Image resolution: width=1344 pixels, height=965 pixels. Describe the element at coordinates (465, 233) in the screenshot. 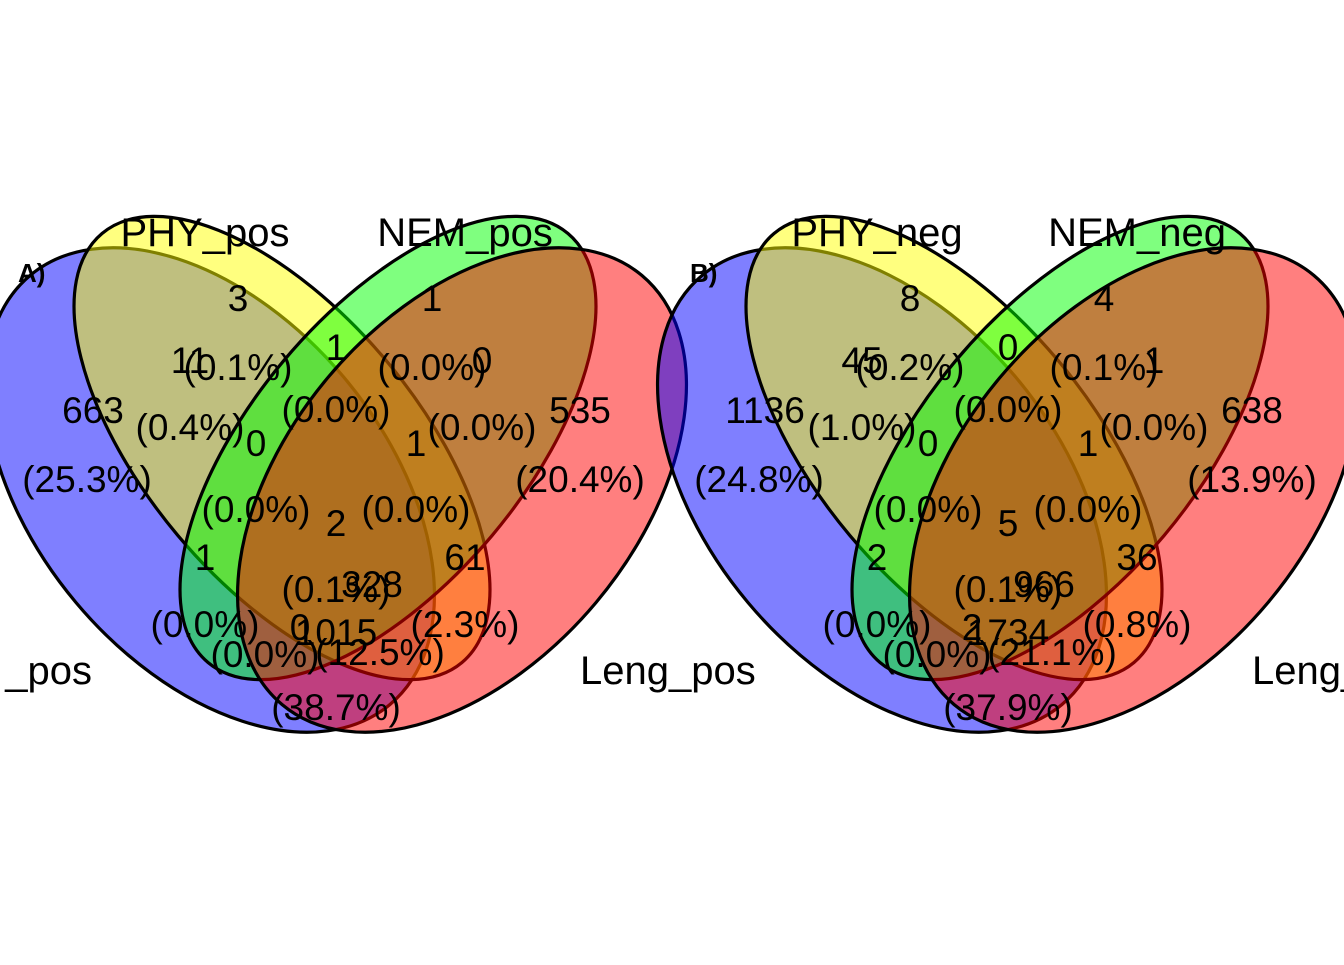

I see `set-label-green-a: NEM_pos` at that location.